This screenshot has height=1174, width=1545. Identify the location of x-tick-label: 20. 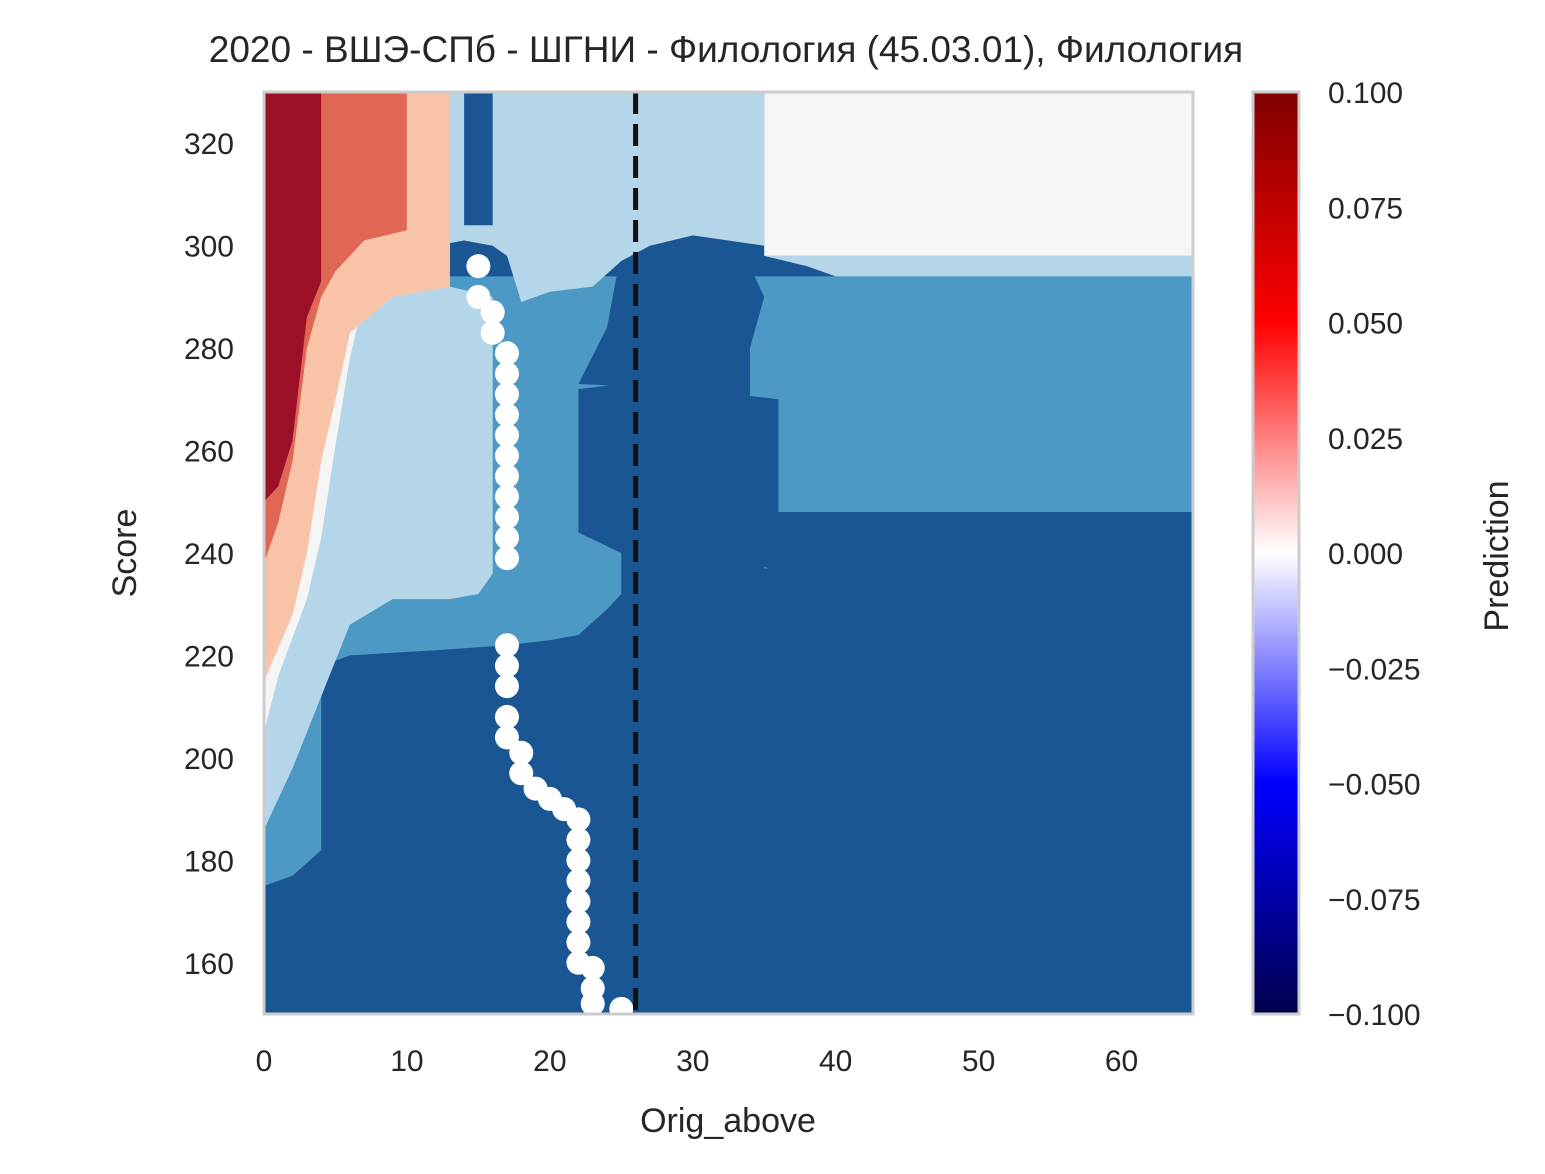
(549, 1061).